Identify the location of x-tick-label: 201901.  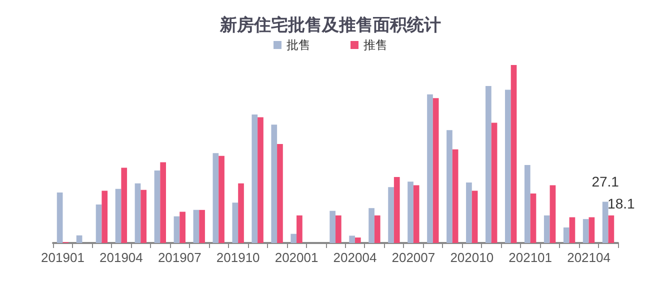
(62, 257).